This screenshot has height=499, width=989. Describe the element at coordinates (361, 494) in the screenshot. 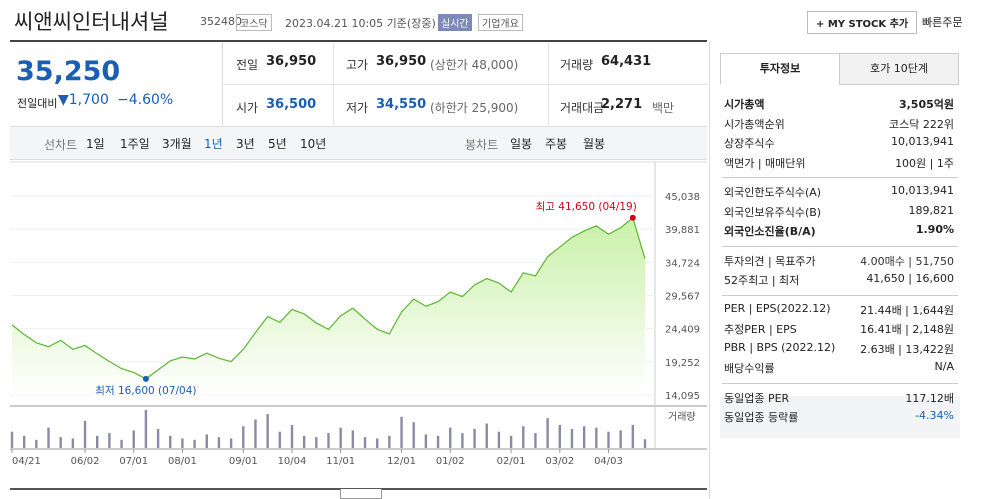

I see `collapse-button` at that location.